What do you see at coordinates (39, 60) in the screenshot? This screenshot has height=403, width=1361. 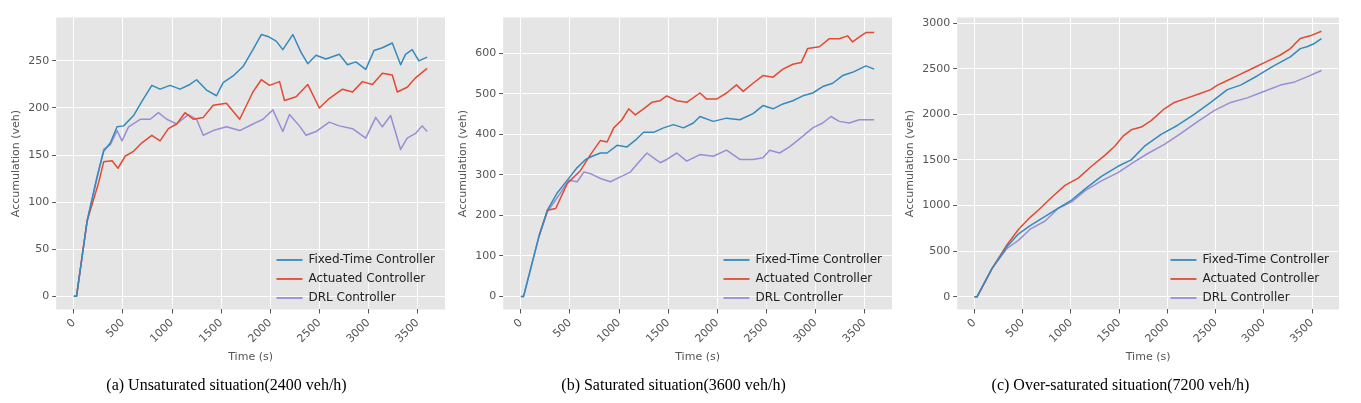 I see `y-tick-label: 250` at bounding box center [39, 60].